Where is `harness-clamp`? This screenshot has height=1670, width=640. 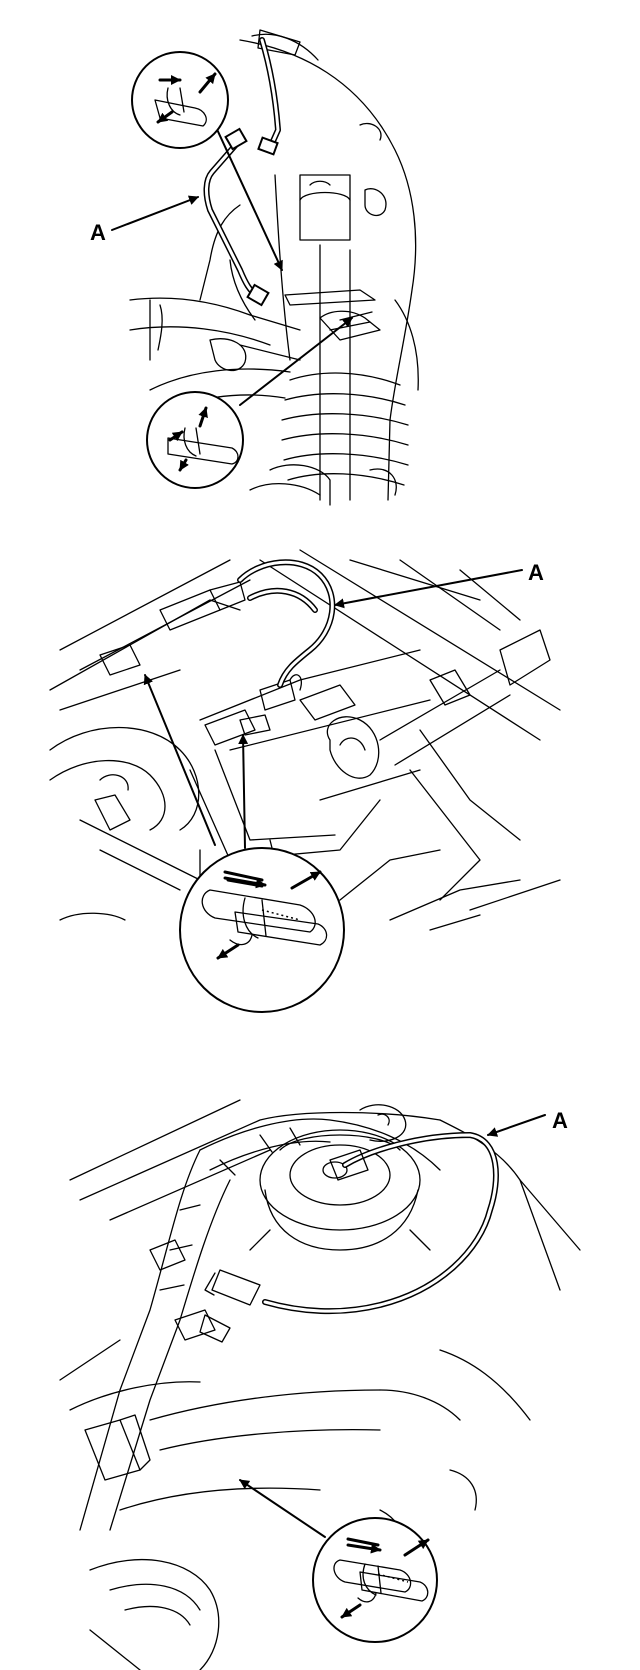 harness-clamp is located at coordinates (117, 1447).